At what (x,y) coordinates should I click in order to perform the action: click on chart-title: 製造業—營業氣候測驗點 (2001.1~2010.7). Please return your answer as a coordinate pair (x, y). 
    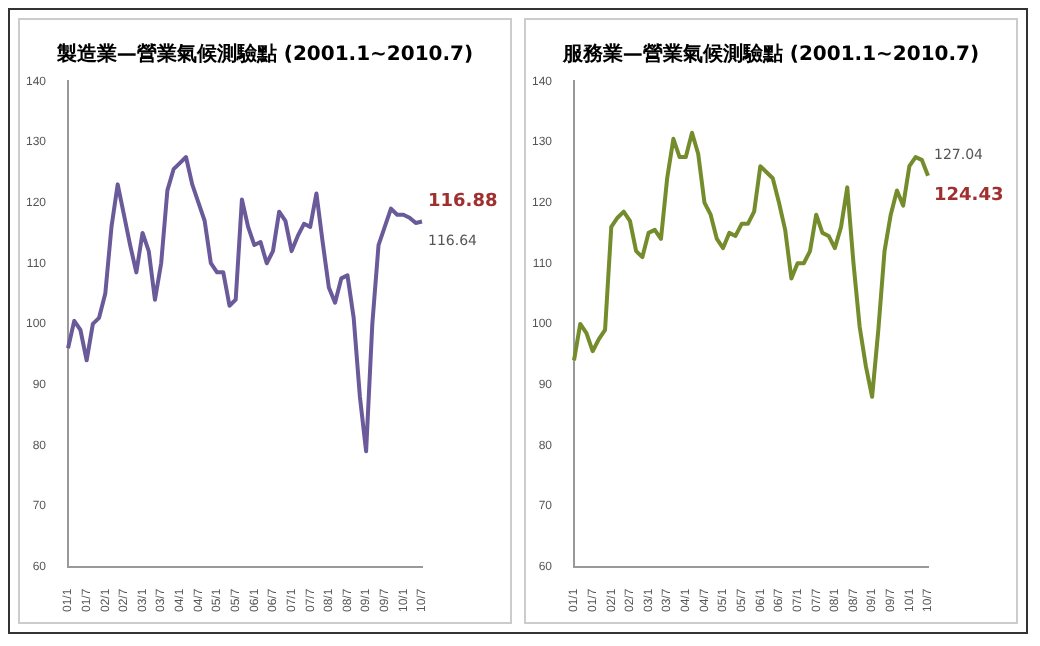
    Looking at the image, I should click on (265, 54).